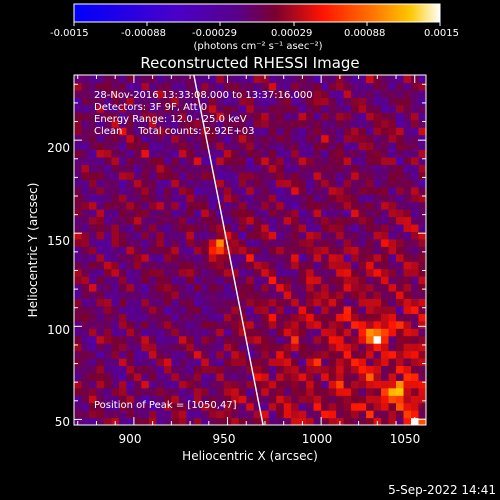  Describe the element at coordinates (174, 131) in the screenshot. I see `annotation-clean-counts: Clean Total counts: 2.92E+03` at that location.